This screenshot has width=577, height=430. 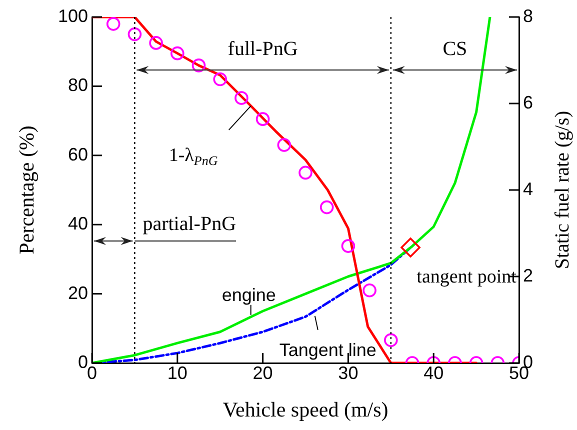 I want to click on y2-tick-label: 8, so click(x=528, y=16).